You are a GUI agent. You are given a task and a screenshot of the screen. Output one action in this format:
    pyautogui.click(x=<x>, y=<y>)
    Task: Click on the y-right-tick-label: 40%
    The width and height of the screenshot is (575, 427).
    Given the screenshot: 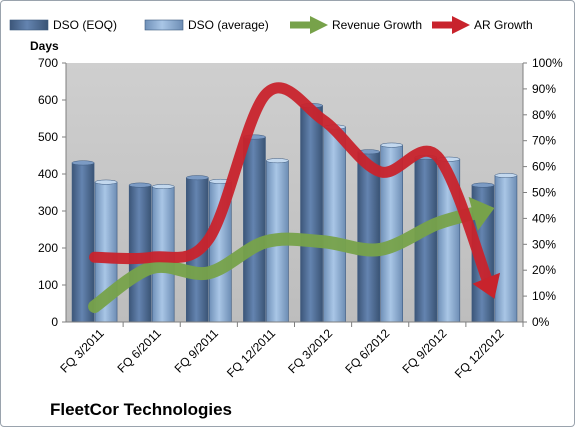 What is the action you would take?
    pyautogui.click(x=544, y=218)
    